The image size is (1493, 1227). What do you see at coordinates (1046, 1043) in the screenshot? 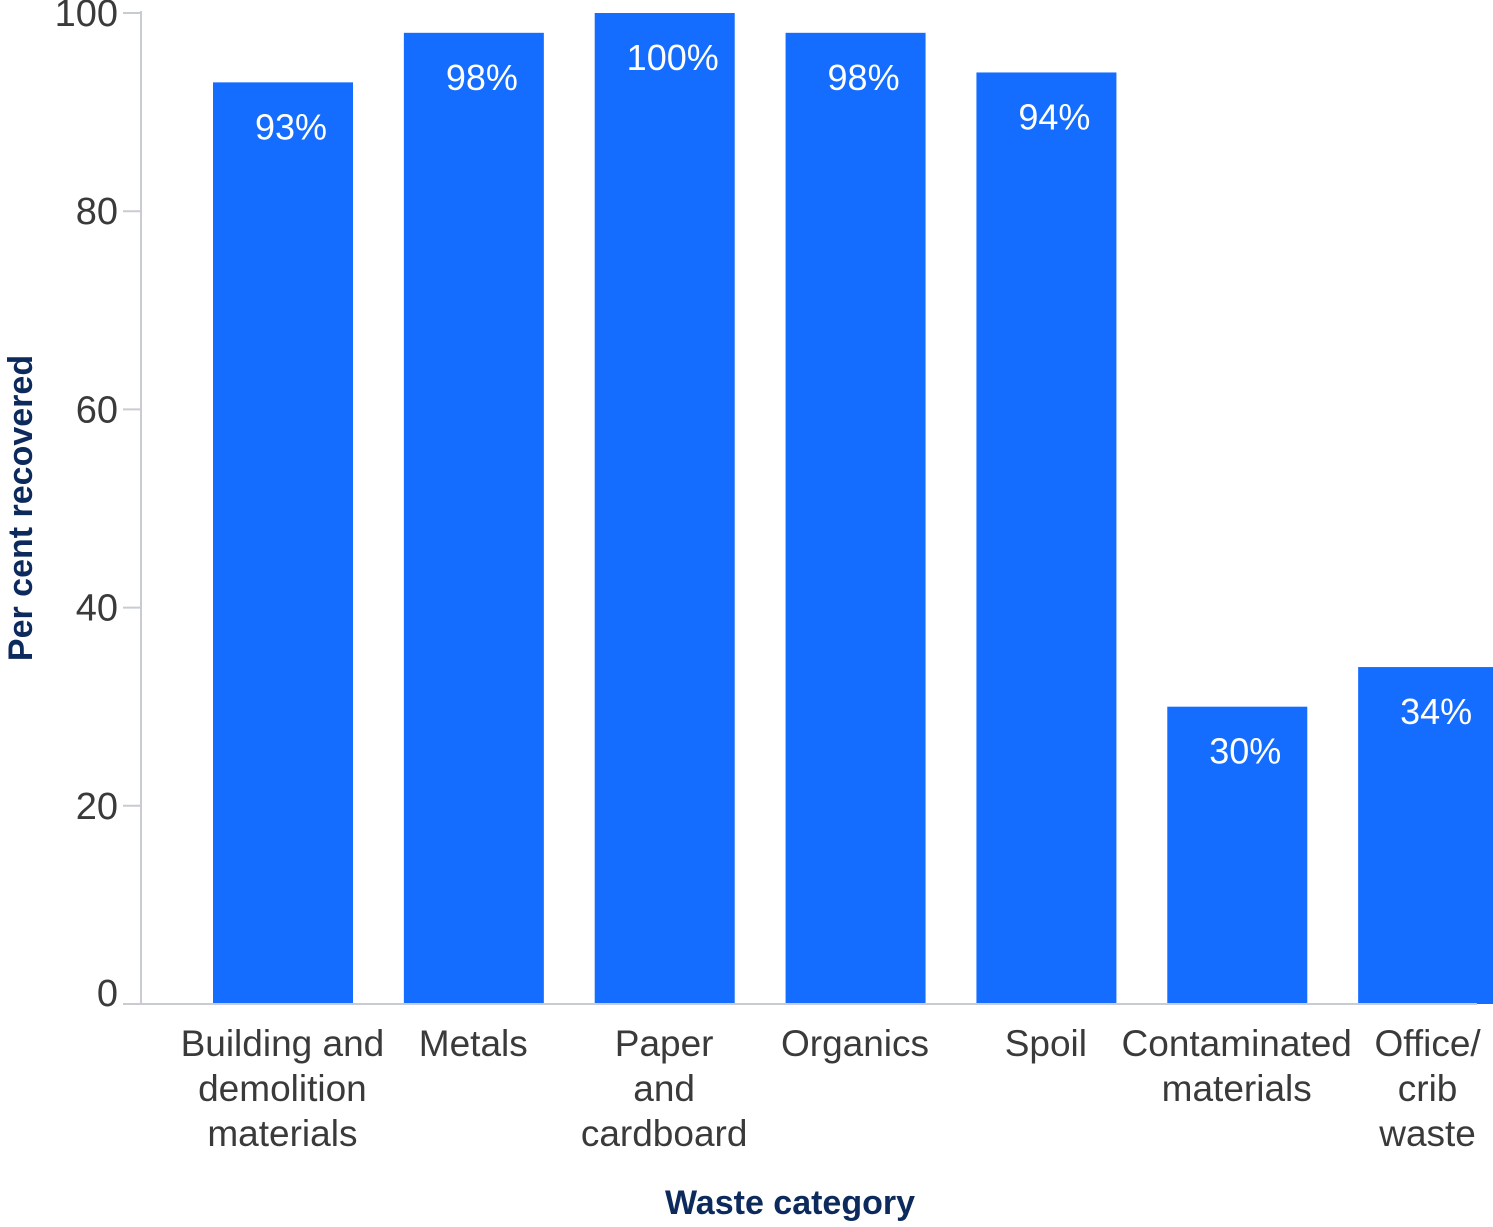
I see `x-tick-label: Spoil` at bounding box center [1046, 1043].